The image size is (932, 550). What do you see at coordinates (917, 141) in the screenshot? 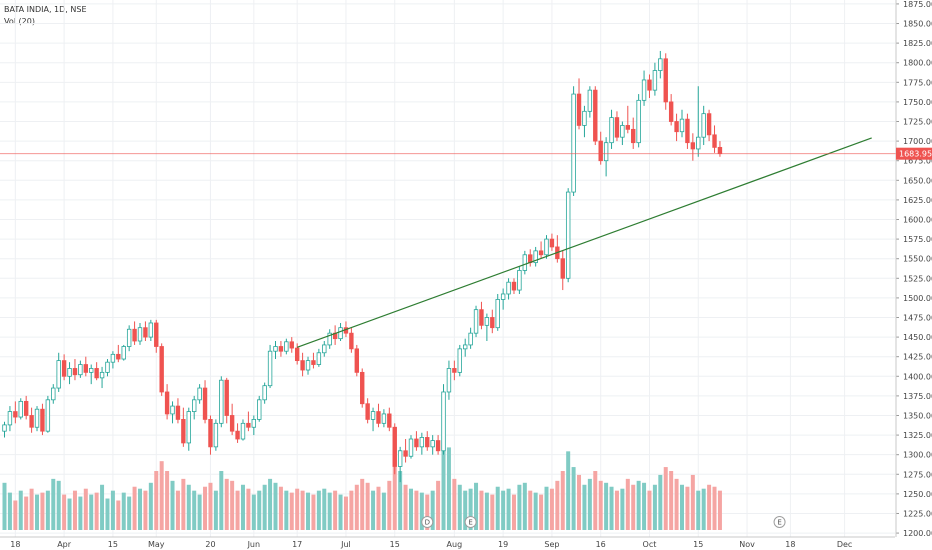
I see `price-tick-label: 1700.00` at bounding box center [917, 141].